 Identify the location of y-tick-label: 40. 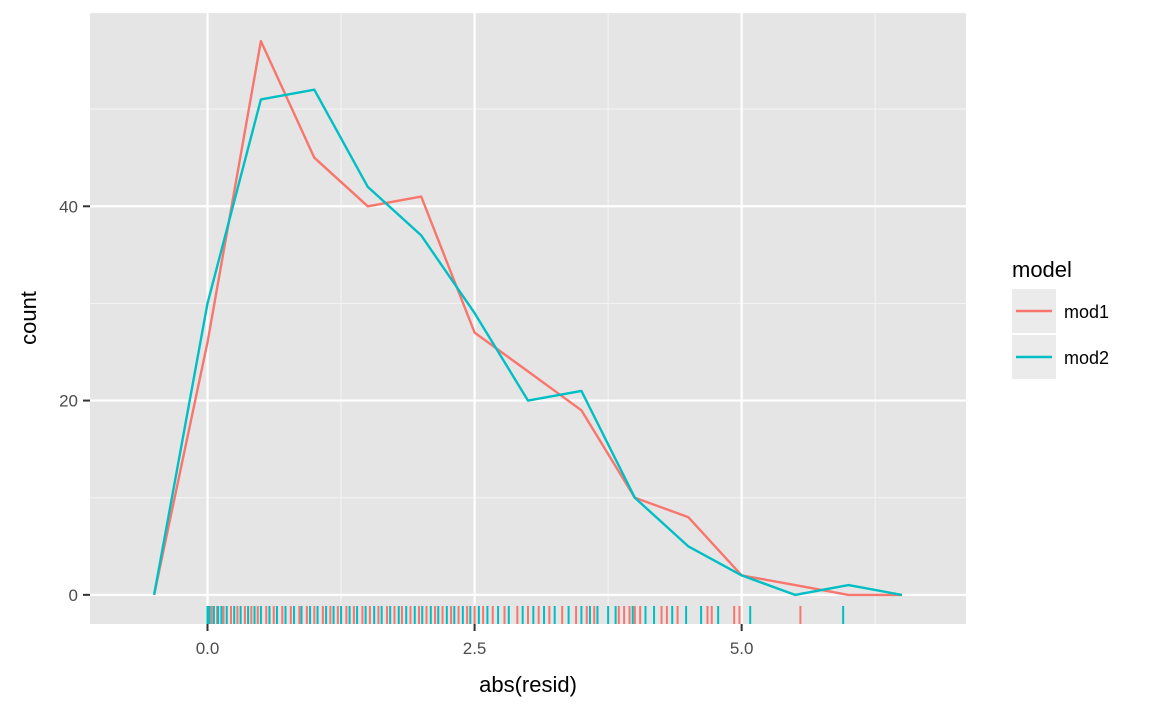
(68, 206).